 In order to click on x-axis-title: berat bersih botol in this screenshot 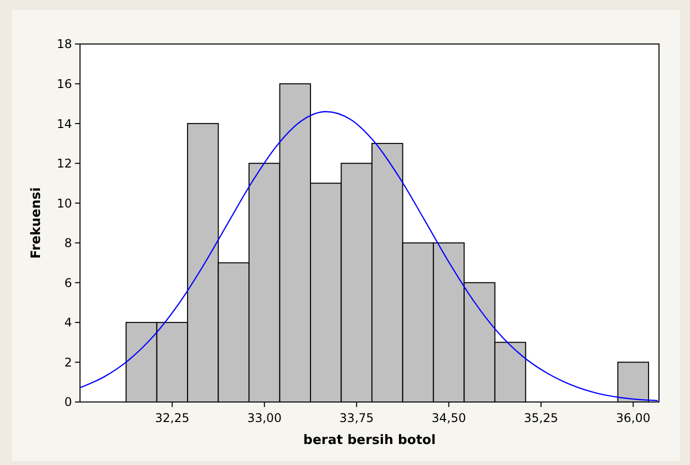, I will do `click(369, 440)`.